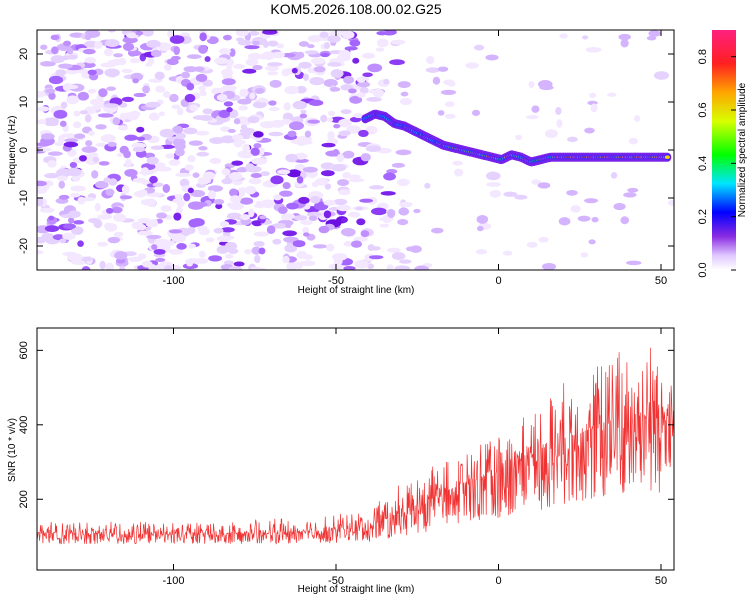  Describe the element at coordinates (703, 216) in the screenshot. I see `colorbar-tick-label: 0.2` at that location.